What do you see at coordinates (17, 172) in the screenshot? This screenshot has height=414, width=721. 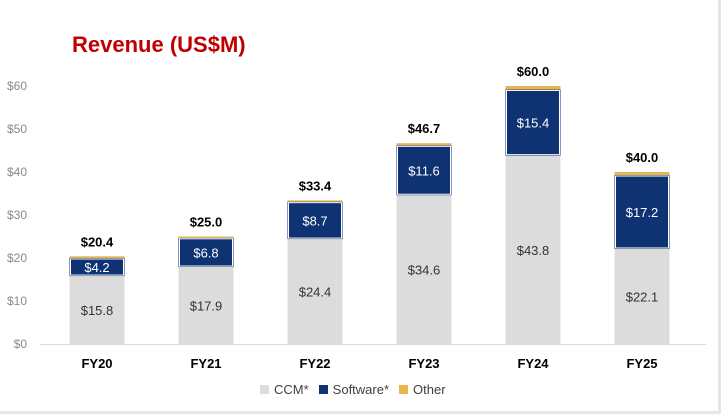 I see `y-tick-label: $40` at bounding box center [17, 172].